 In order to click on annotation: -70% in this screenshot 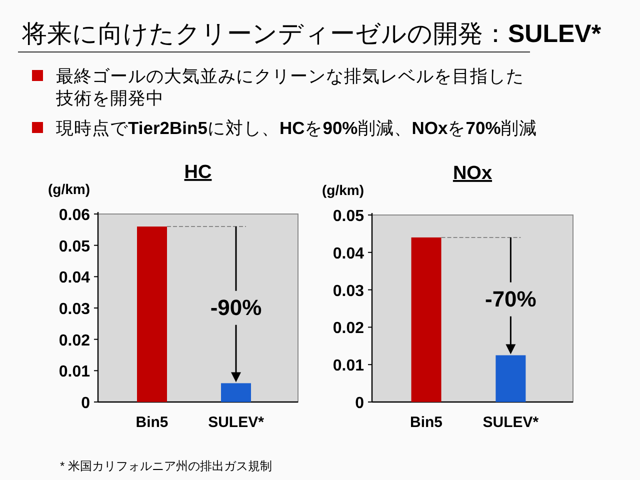, I will do `click(510, 299)`.